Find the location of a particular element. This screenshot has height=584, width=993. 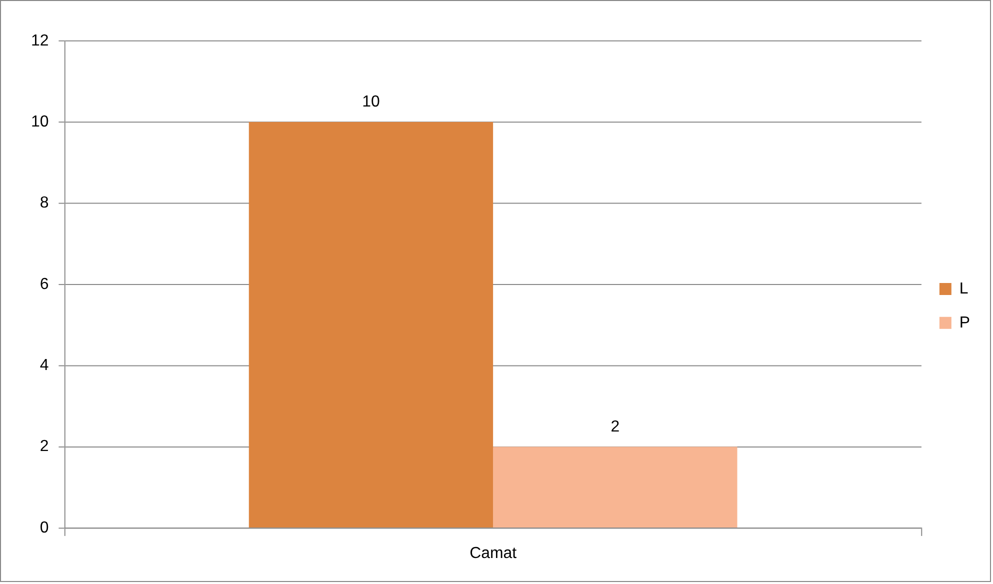

y-tick-label: 10 is located at coordinates (39, 121).